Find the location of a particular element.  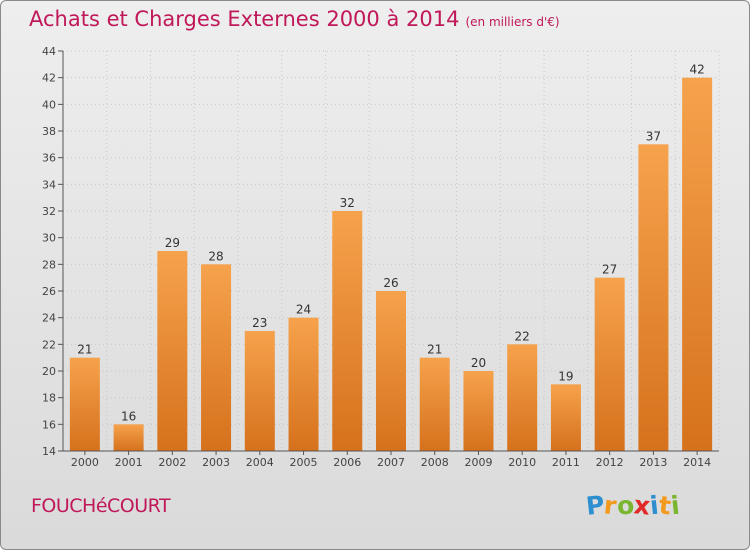

value-label: 37 is located at coordinates (653, 136).